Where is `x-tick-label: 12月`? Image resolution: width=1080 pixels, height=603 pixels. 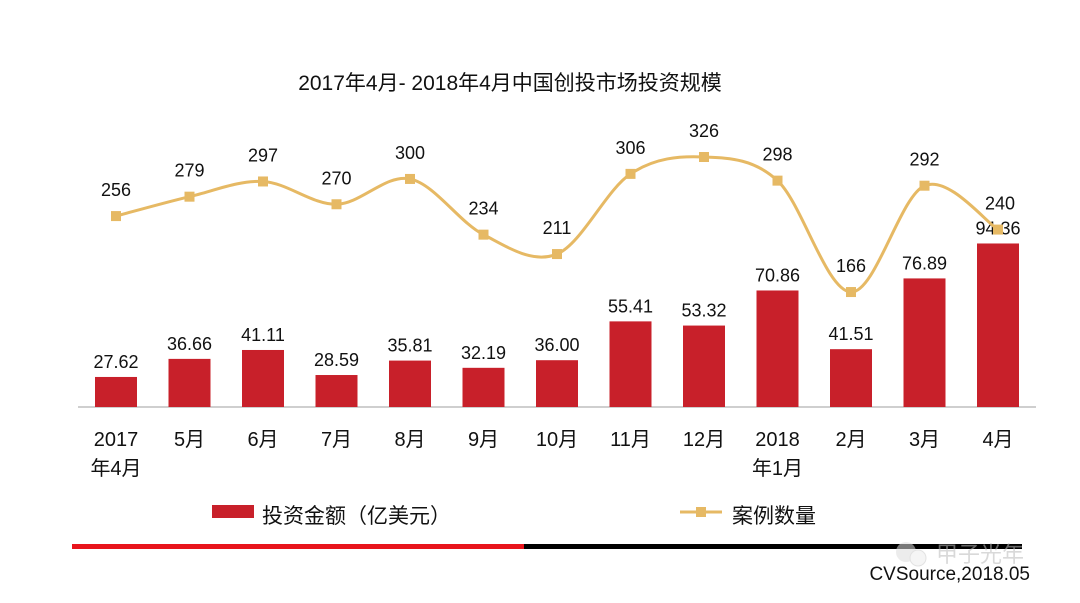 x-tick-label: 12月 is located at coordinates (704, 440).